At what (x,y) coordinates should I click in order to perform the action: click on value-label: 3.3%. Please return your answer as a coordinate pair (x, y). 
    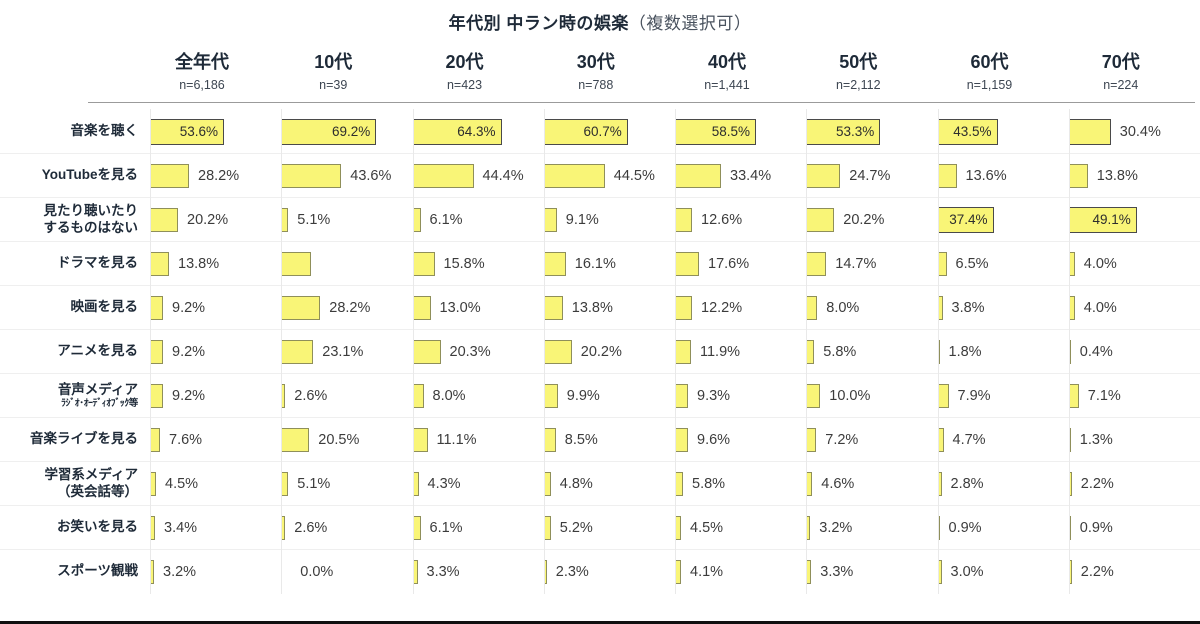
    Looking at the image, I should click on (443, 571).